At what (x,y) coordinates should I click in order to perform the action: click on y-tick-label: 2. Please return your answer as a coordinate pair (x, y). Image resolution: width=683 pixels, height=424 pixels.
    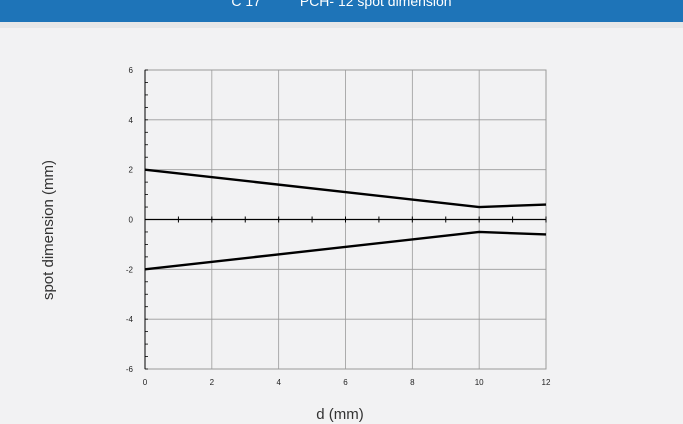
    Looking at the image, I should click on (131, 170).